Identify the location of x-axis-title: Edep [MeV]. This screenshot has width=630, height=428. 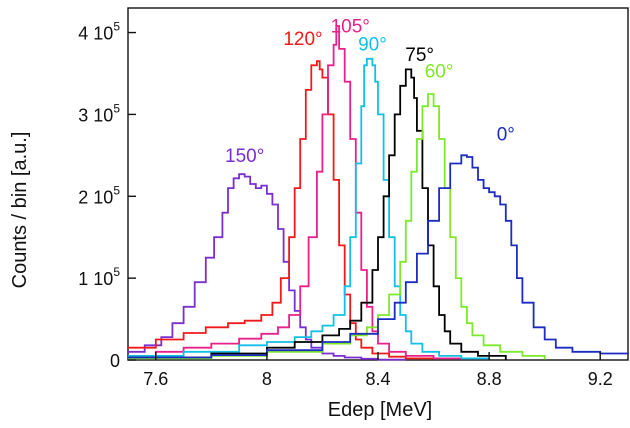
(380, 410).